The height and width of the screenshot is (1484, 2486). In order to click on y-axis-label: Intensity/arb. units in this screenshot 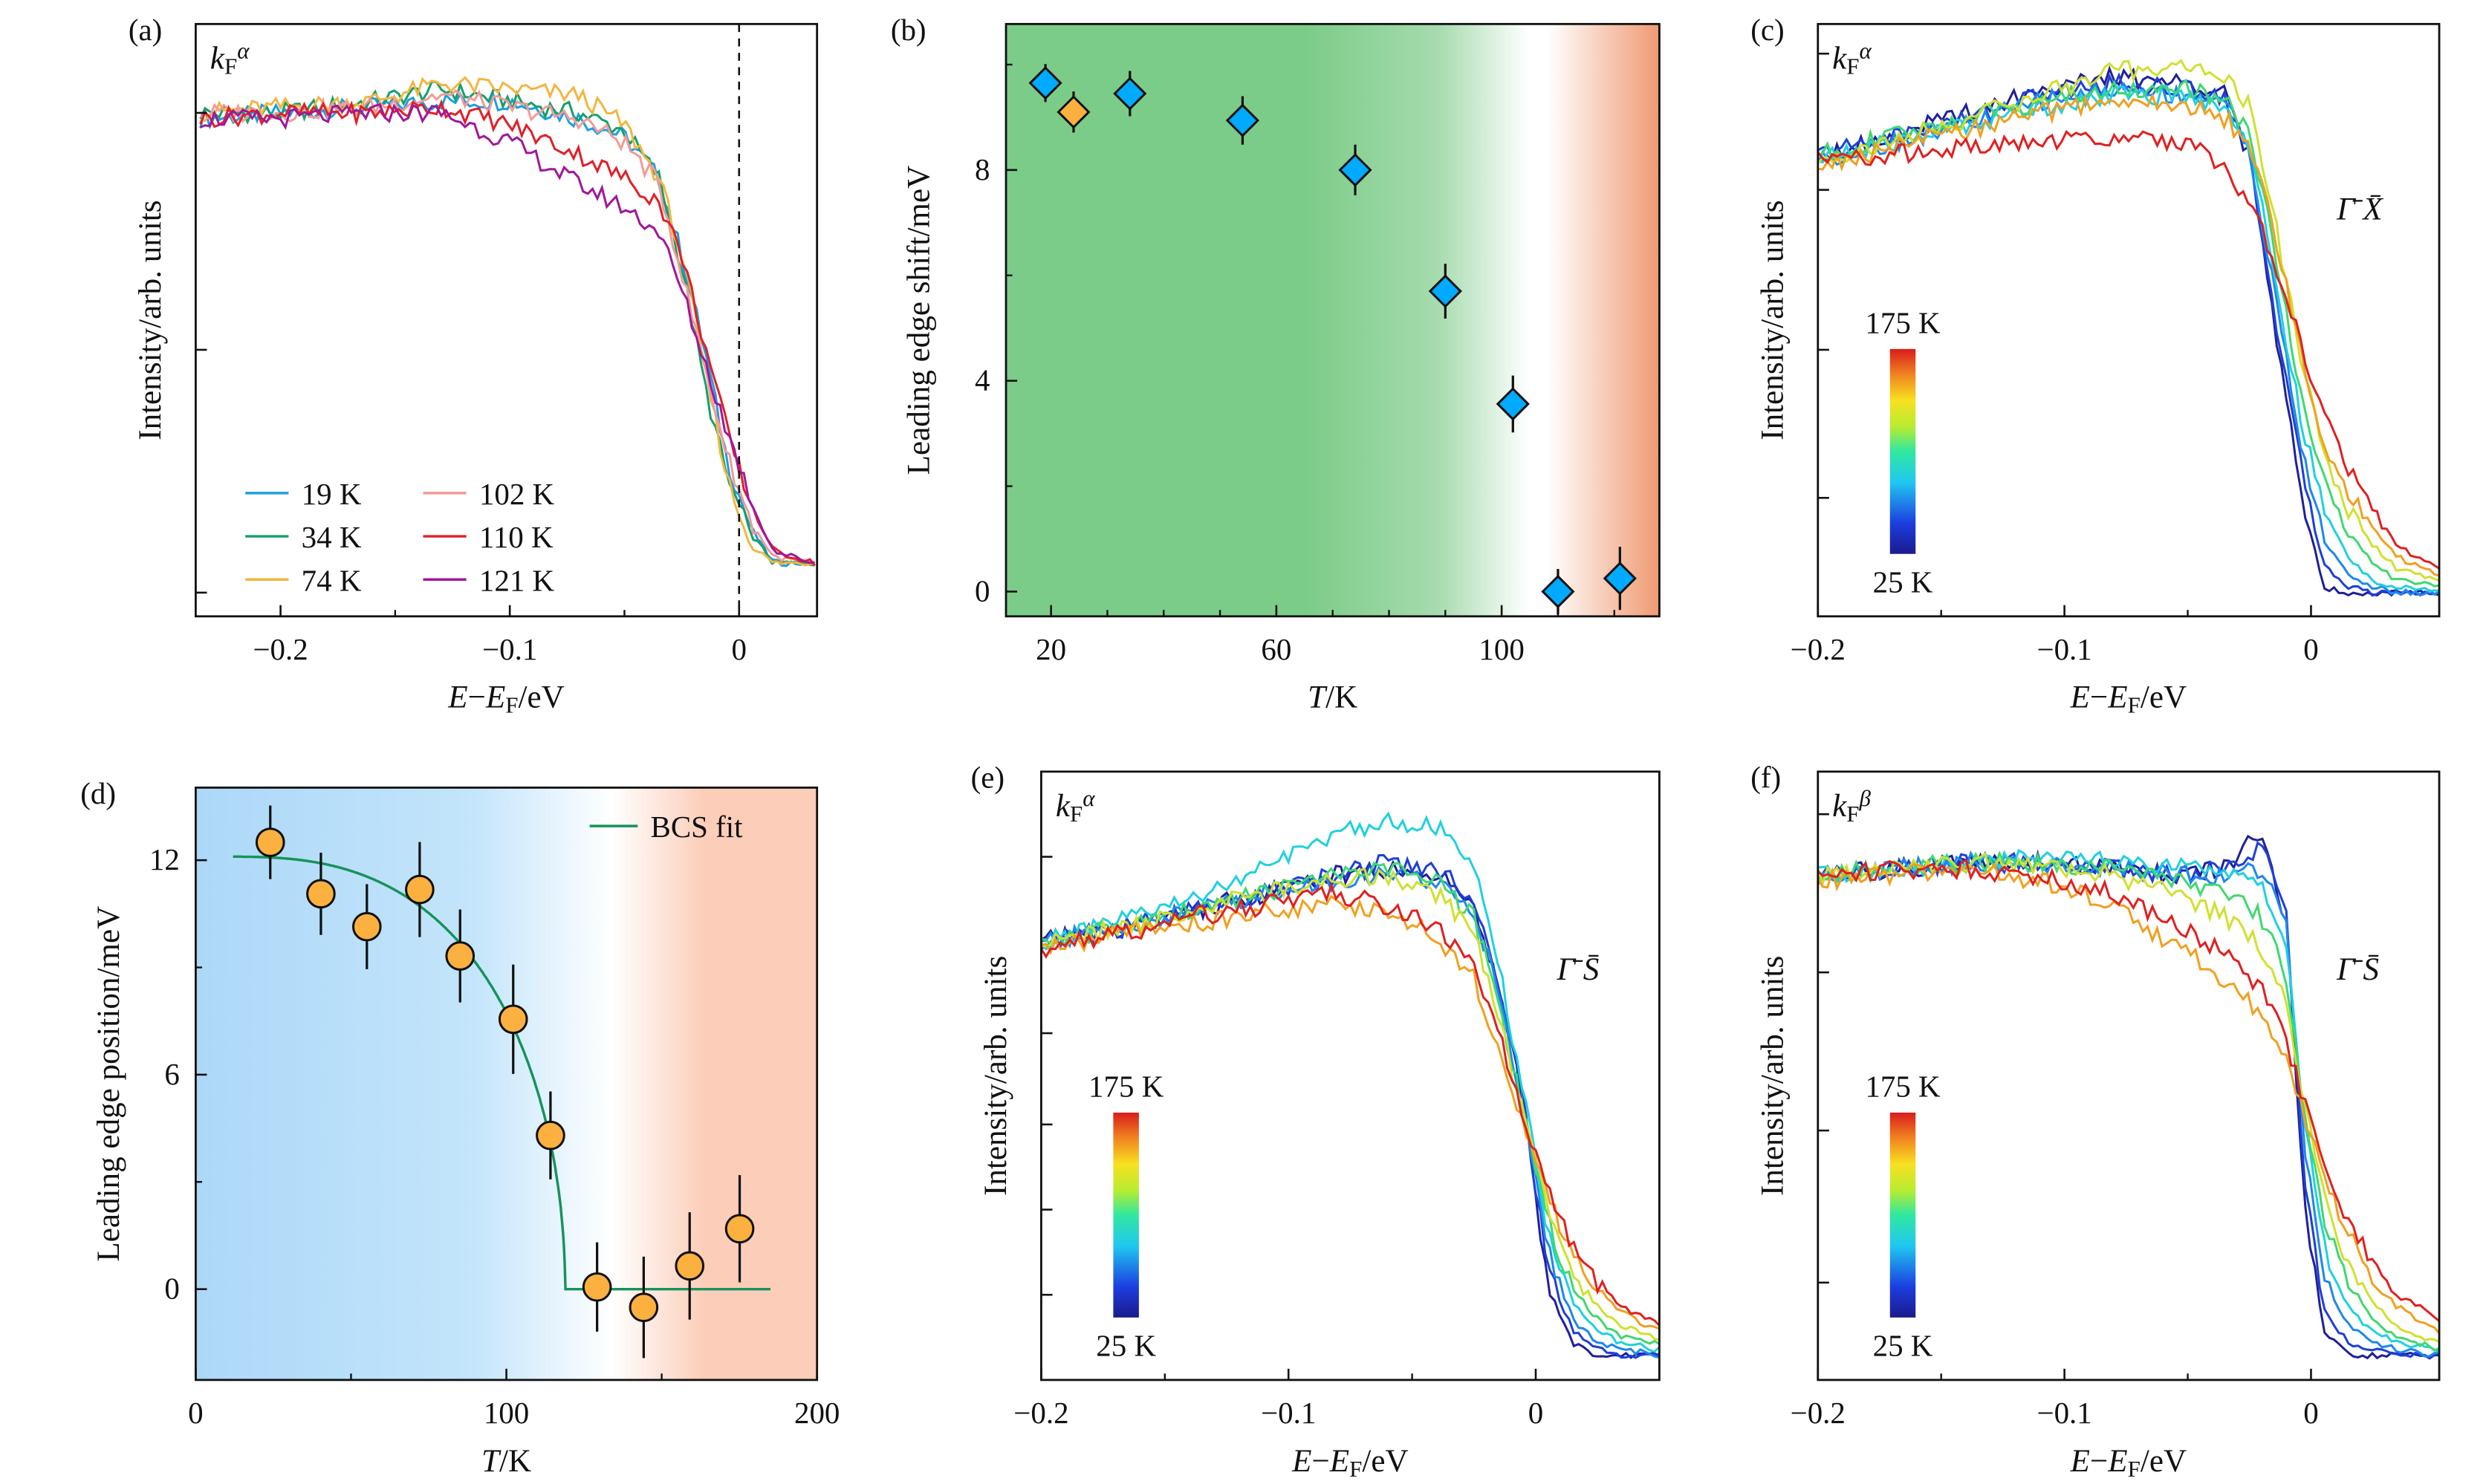, I will do `click(1773, 320)`.